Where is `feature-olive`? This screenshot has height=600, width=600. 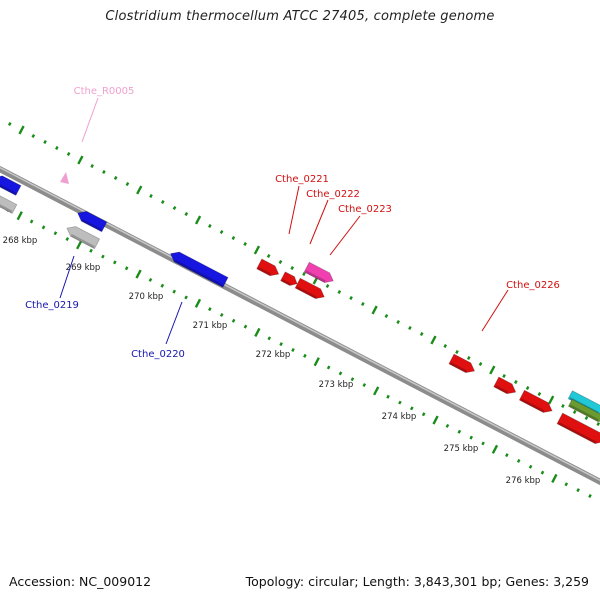
feature-olive is located at coordinates (583, 410).